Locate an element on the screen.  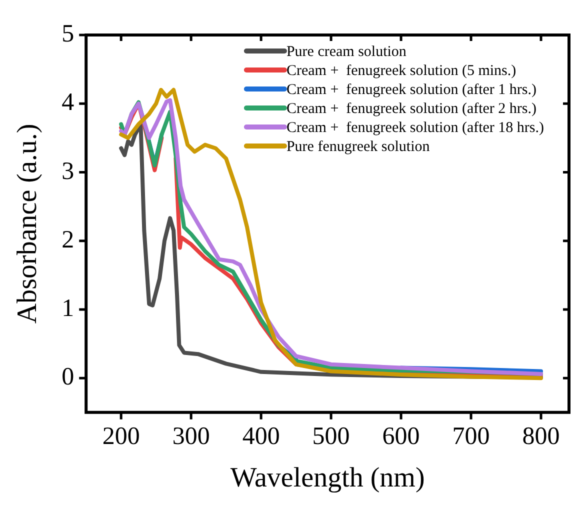
x-tick-label: 300 is located at coordinates (191, 436).